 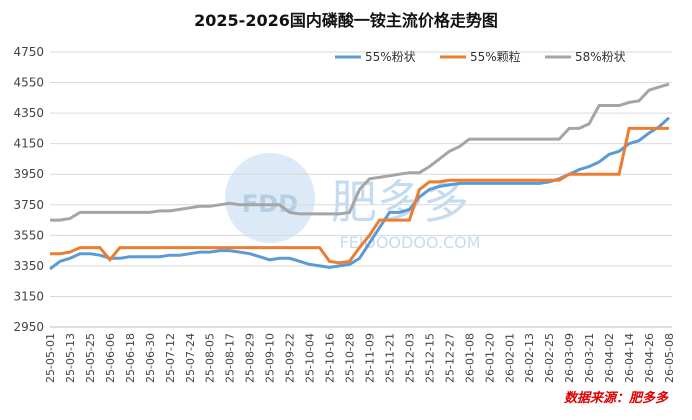 What do you see at coordinates (130, 358) in the screenshot?
I see `x-tick-label: 25-06-18` at bounding box center [130, 358].